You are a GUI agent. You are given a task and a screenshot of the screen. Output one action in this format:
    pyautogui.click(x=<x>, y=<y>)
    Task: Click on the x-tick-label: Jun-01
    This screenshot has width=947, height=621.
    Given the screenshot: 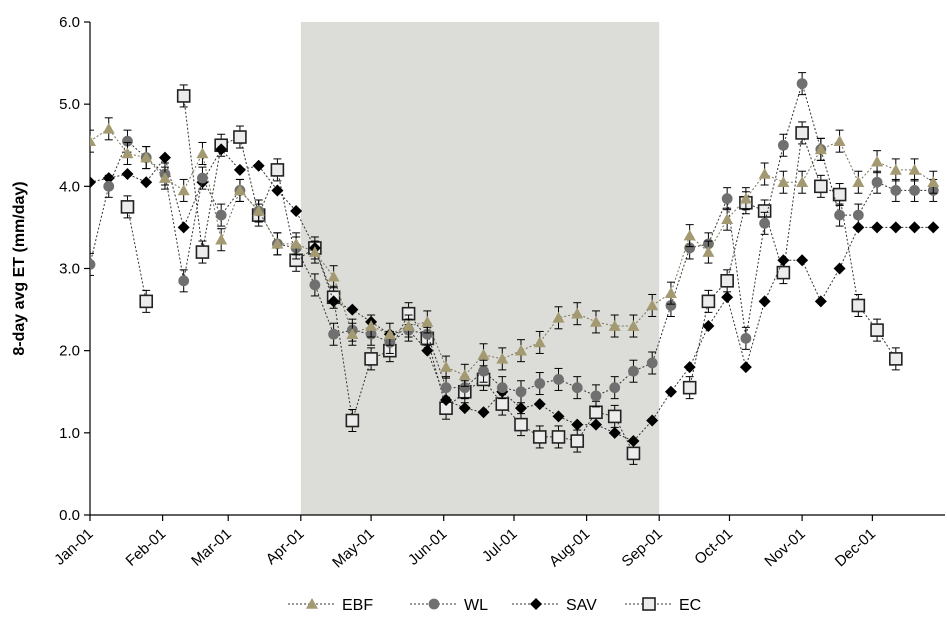 What is the action you would take?
    pyautogui.click(x=427, y=546)
    